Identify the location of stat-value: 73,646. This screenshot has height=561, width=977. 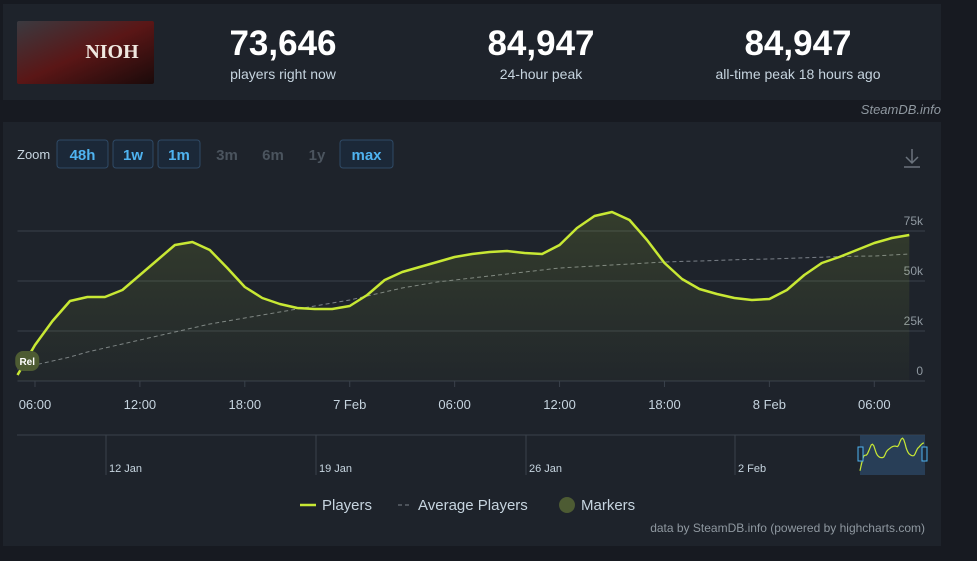
(282, 43).